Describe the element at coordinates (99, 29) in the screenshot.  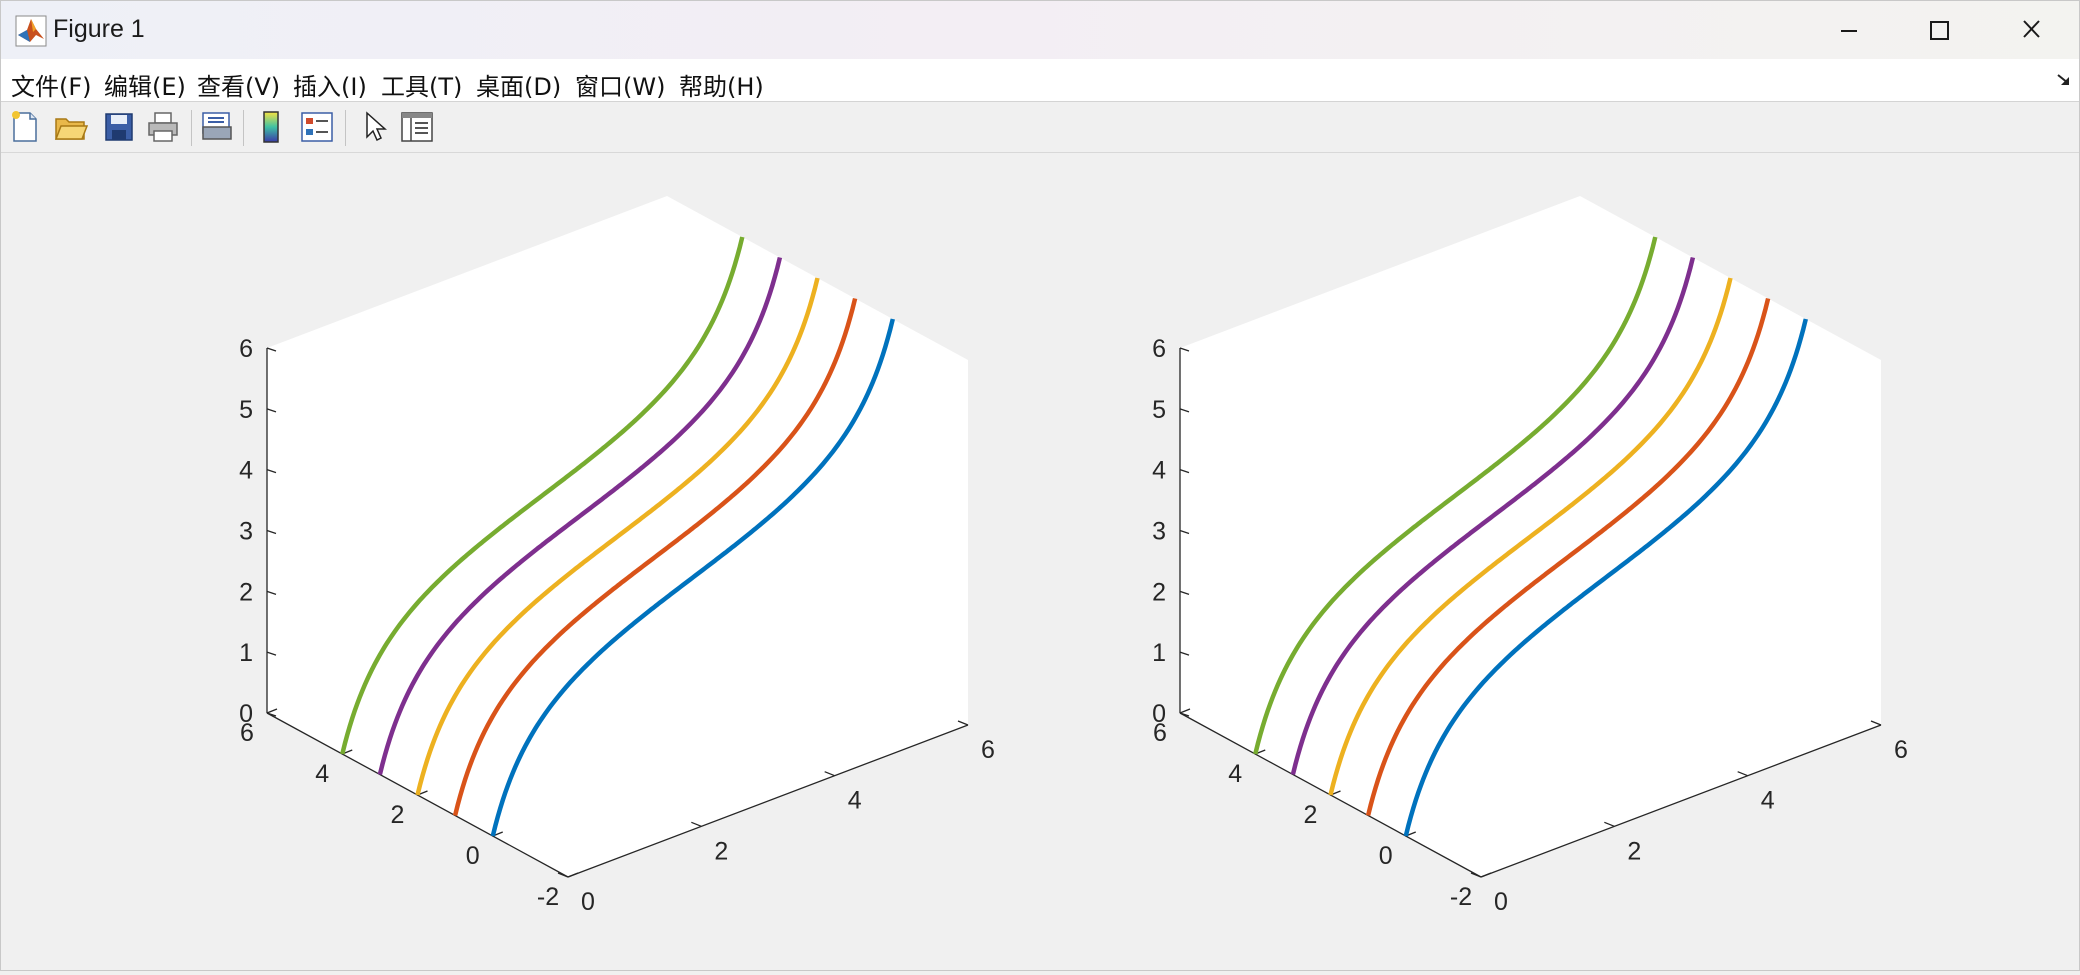
I see `window-title: Figure 1` at that location.